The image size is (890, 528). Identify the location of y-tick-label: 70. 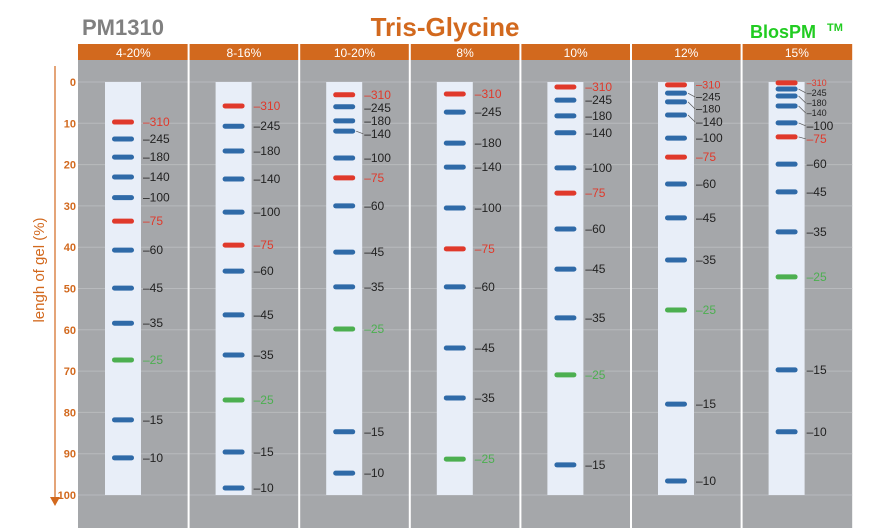
(70, 372).